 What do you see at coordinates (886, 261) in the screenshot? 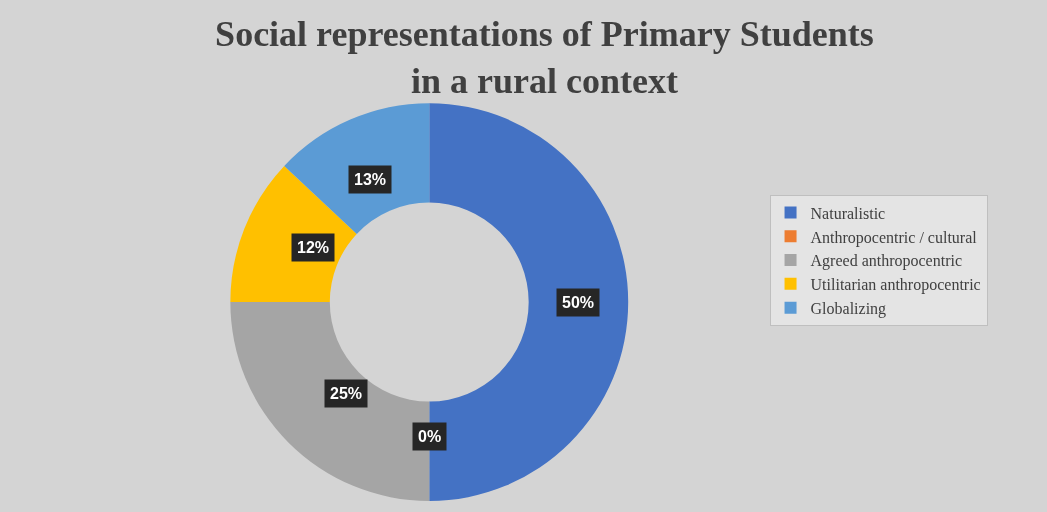
I see `legend-label: Agreed anthropocentric` at bounding box center [886, 261].